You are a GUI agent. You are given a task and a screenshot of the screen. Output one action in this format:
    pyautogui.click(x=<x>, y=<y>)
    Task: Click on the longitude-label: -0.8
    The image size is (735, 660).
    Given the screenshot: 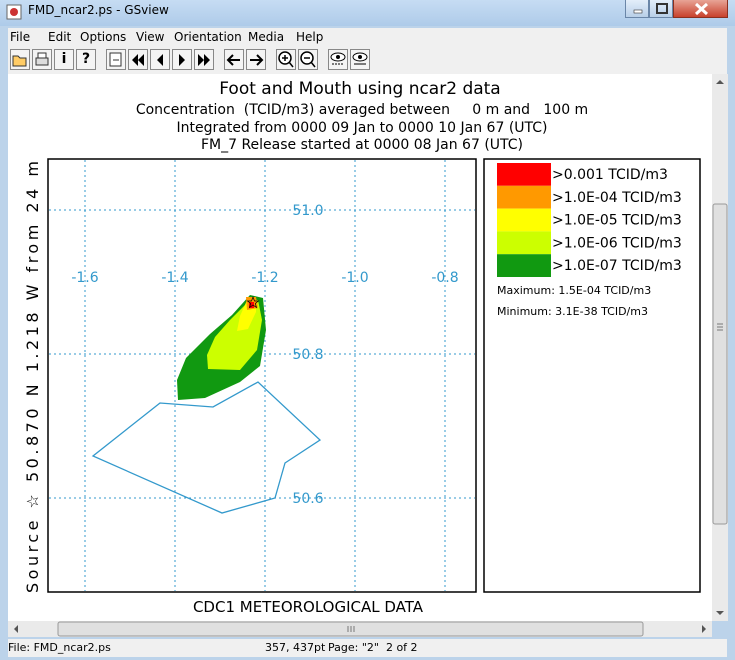 What is the action you would take?
    pyautogui.click(x=444, y=278)
    